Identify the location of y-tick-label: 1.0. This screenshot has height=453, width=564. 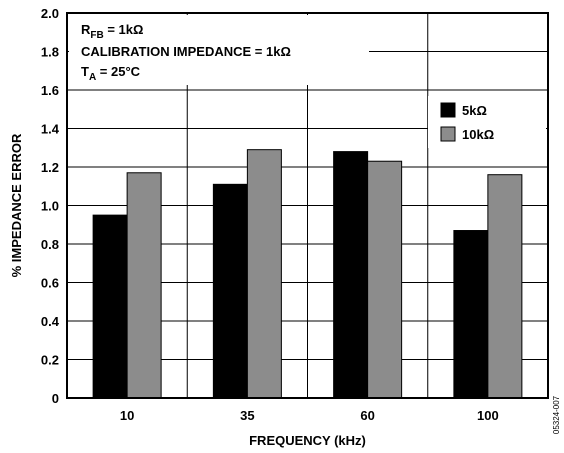
(50, 206).